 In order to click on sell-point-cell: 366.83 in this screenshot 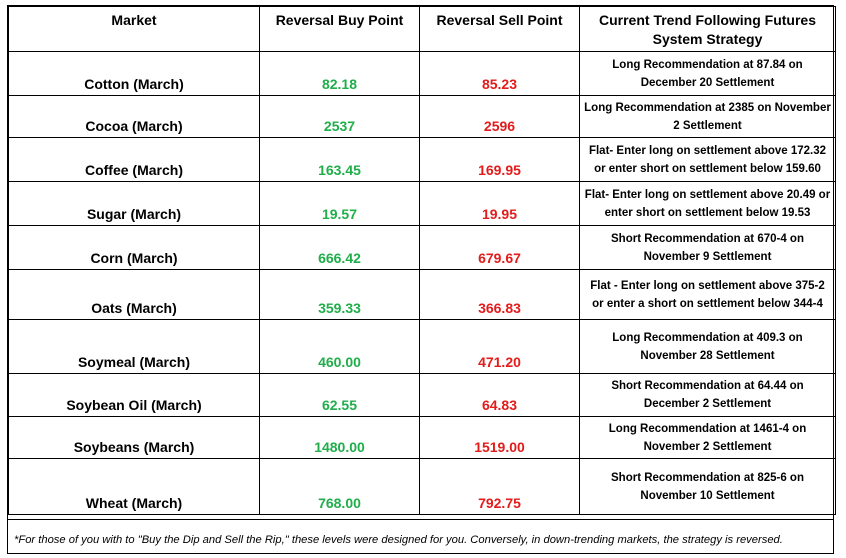, I will do `click(499, 294)`.